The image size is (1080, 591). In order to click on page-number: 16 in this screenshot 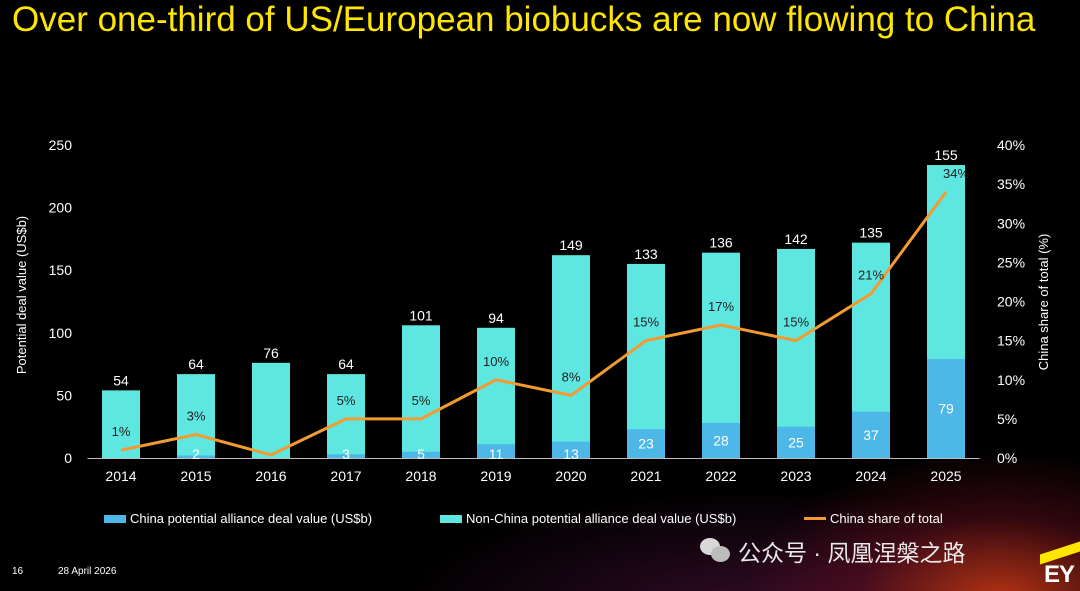, I will do `click(18, 571)`.